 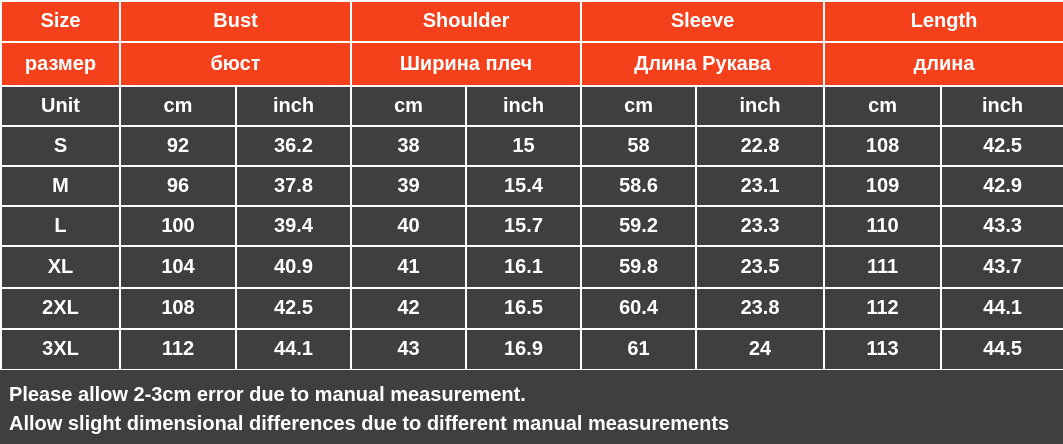 I want to click on table-cell: 39.4, so click(x=293, y=226).